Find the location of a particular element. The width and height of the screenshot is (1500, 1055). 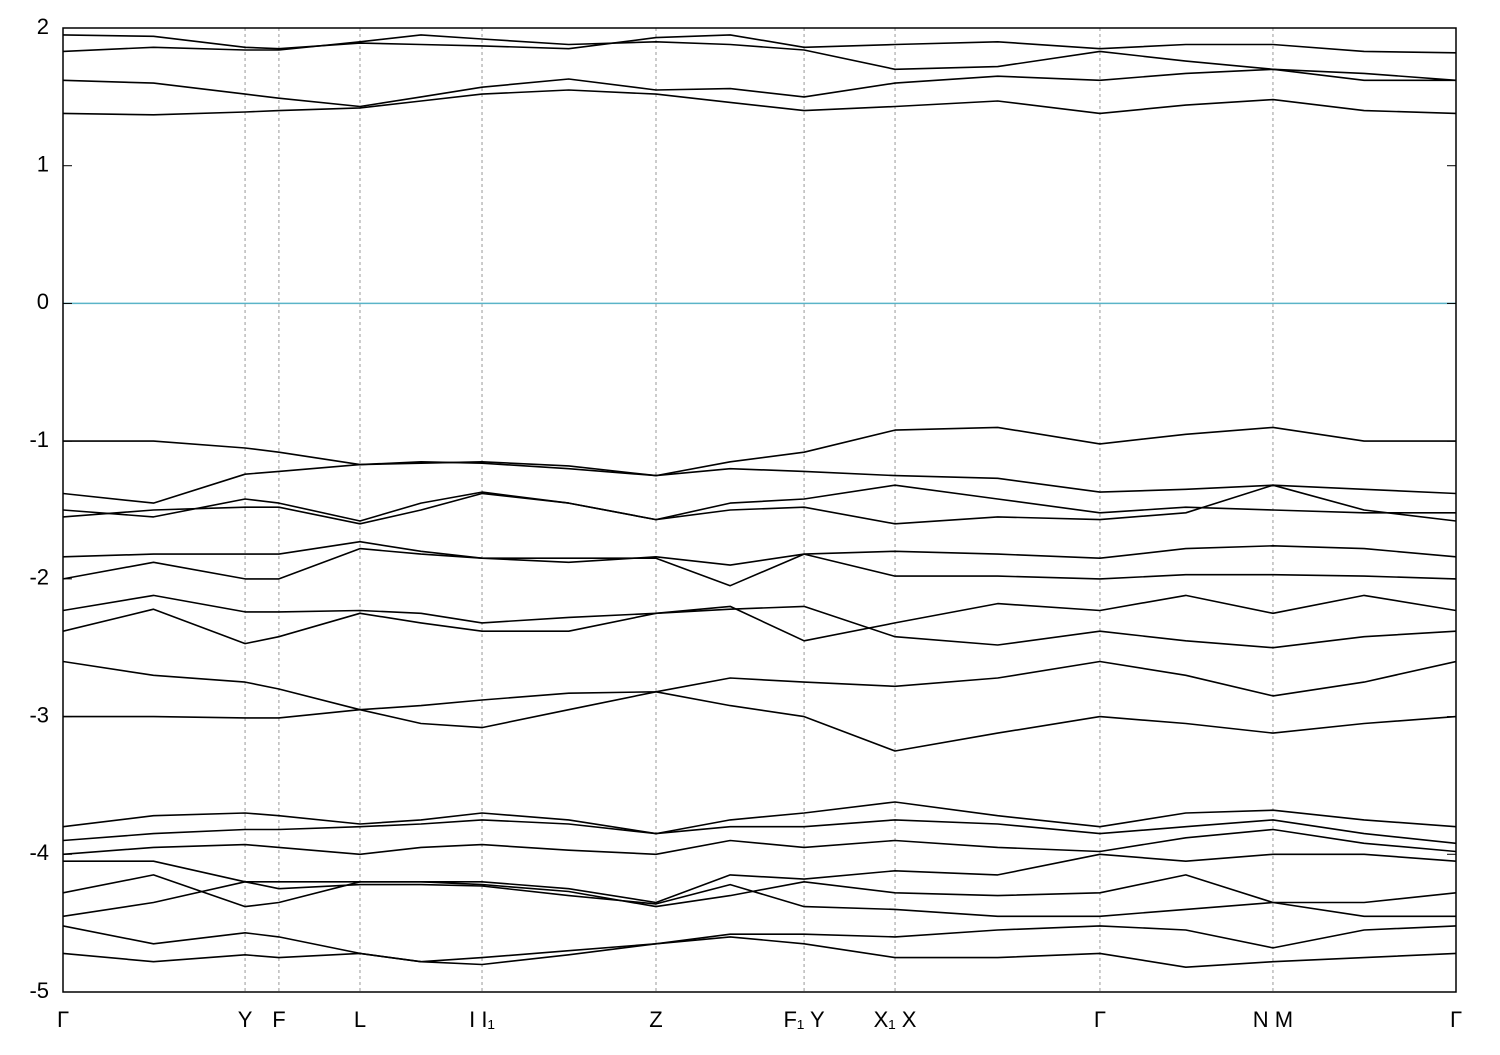

x-tick-label: Z is located at coordinates (655, 1019).